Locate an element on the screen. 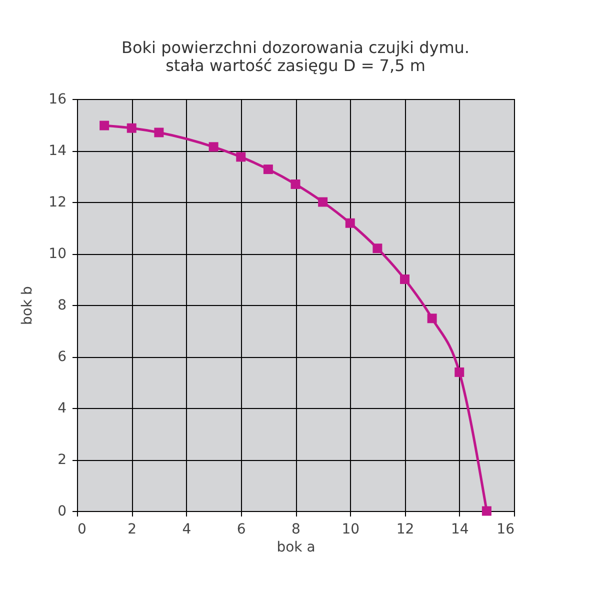 The width and height of the screenshot is (599, 598). x-tick-label: 16 is located at coordinates (505, 530).